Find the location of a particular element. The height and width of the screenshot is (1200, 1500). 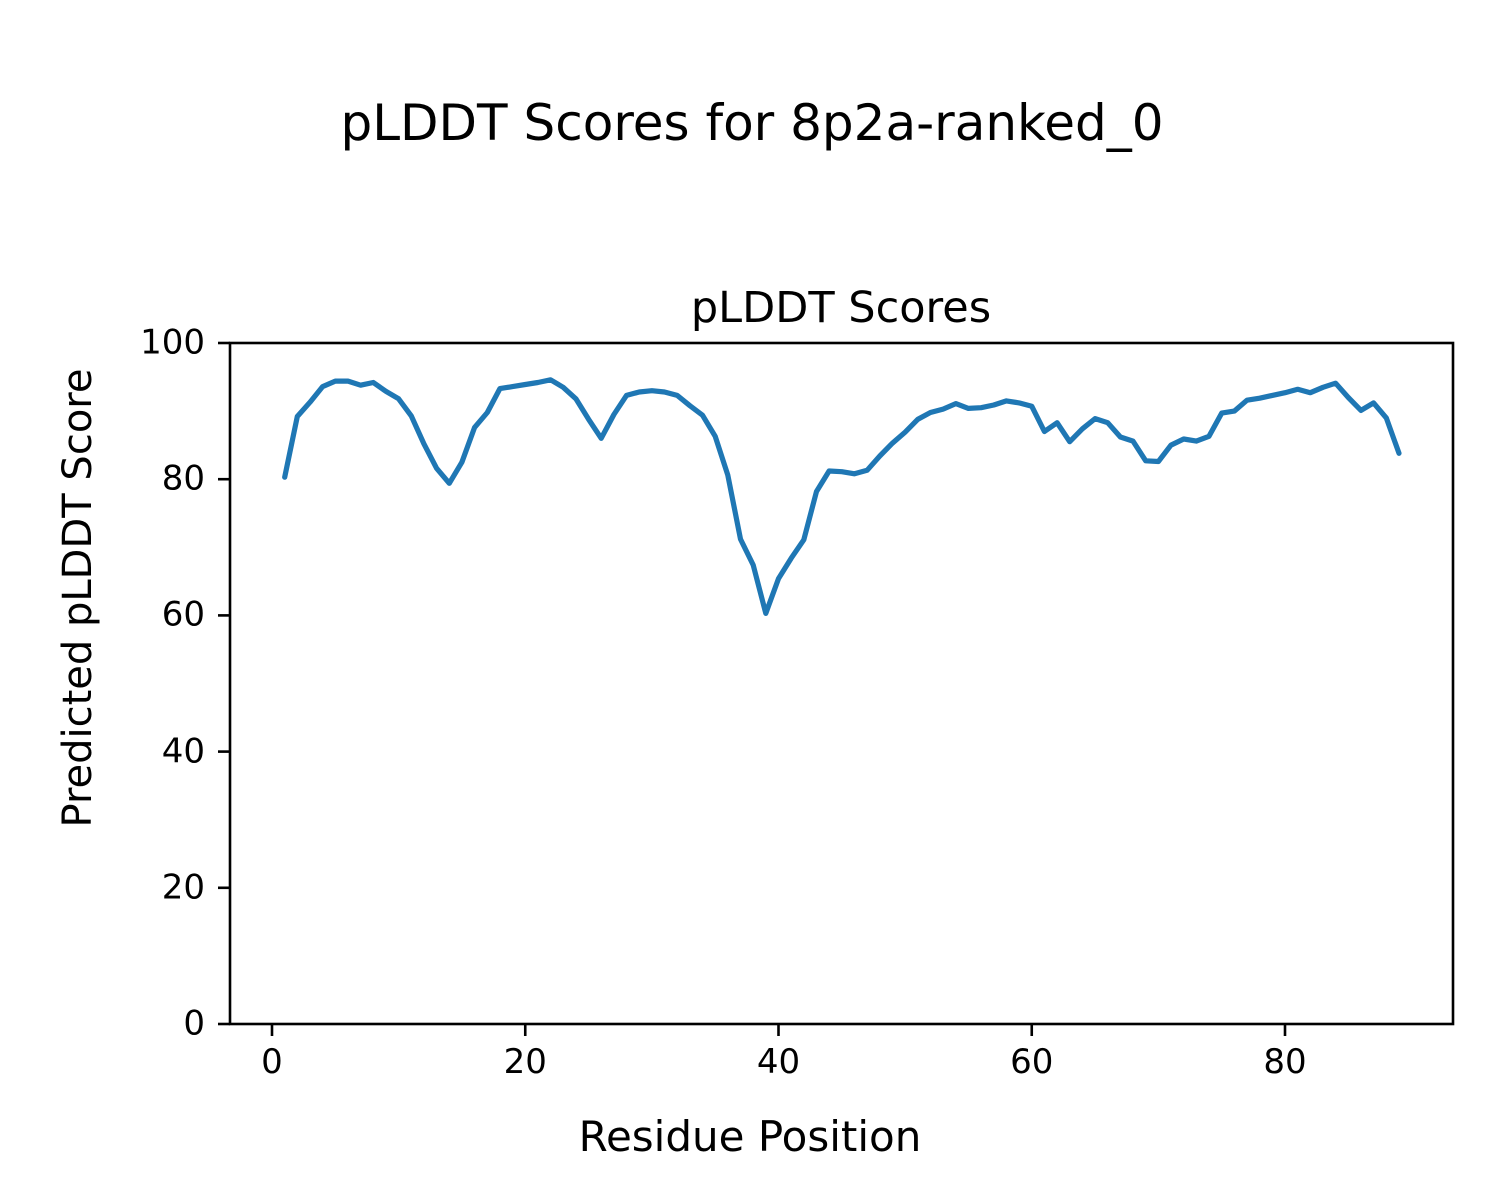

x-tick-label: 40 is located at coordinates (778, 1062).